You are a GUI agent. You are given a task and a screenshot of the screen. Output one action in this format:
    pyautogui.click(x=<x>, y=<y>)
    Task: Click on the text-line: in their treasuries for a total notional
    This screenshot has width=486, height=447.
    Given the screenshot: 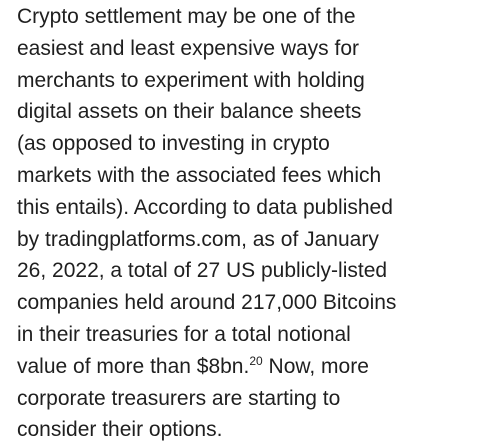 What is the action you would take?
    pyautogui.click(x=184, y=334)
    